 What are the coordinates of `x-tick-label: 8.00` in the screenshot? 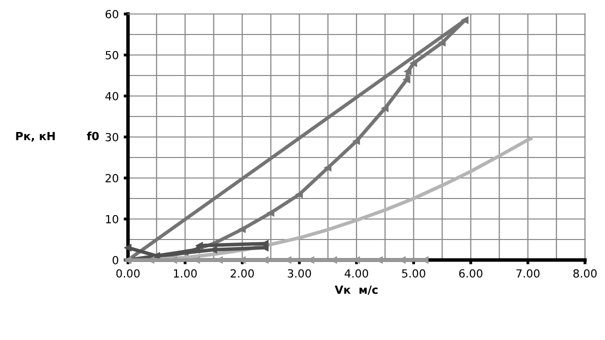 It's located at (585, 273).